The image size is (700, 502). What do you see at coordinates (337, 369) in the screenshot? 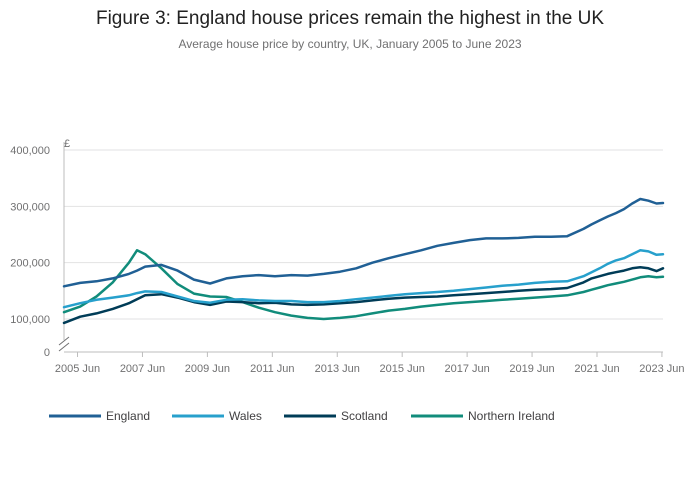
I see `x-tick-label-4: 2013 Jun` at bounding box center [337, 369].